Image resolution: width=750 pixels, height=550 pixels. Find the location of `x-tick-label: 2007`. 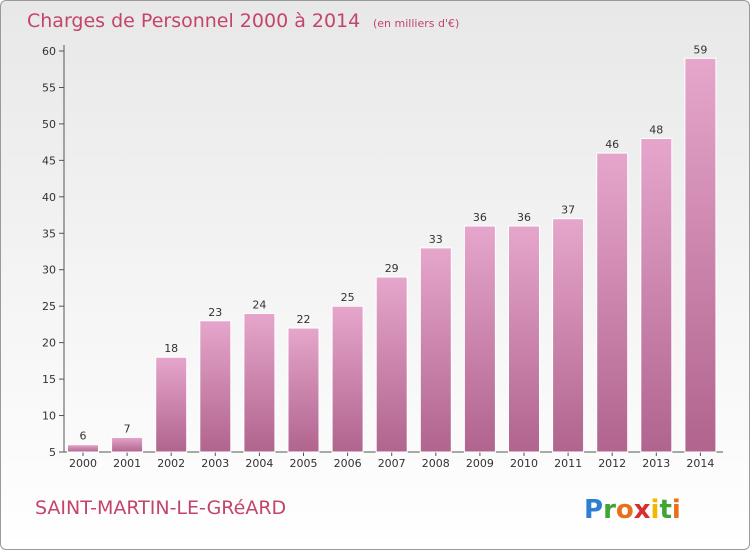

x-tick-label: 2007 is located at coordinates (392, 463).